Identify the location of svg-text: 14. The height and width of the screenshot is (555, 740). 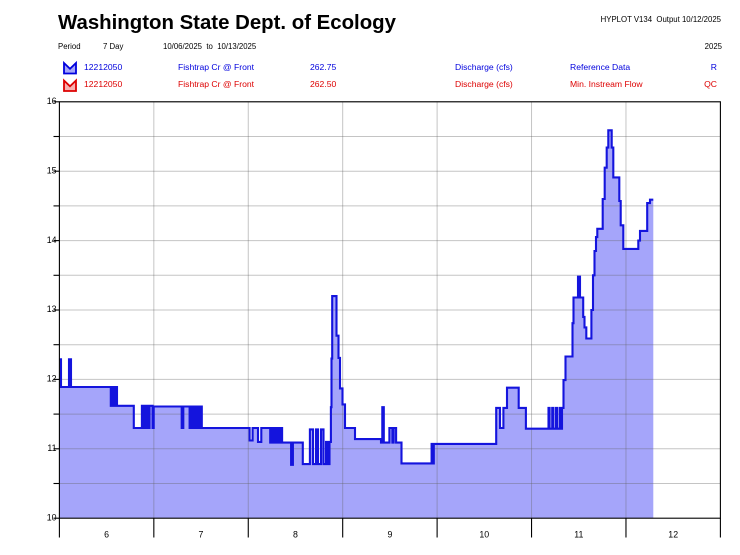
(52, 240).